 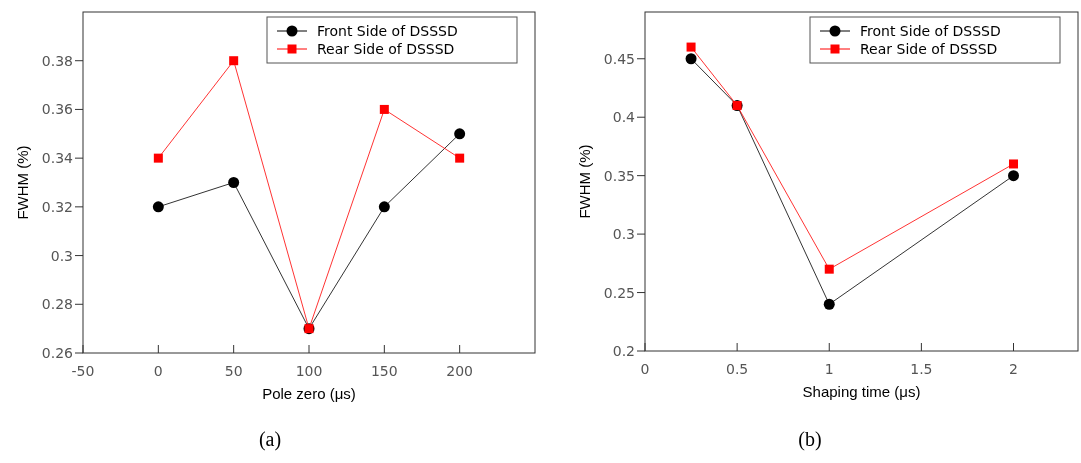 What do you see at coordinates (619, 175) in the screenshot?
I see `y-tick-label: 0.35` at bounding box center [619, 175].